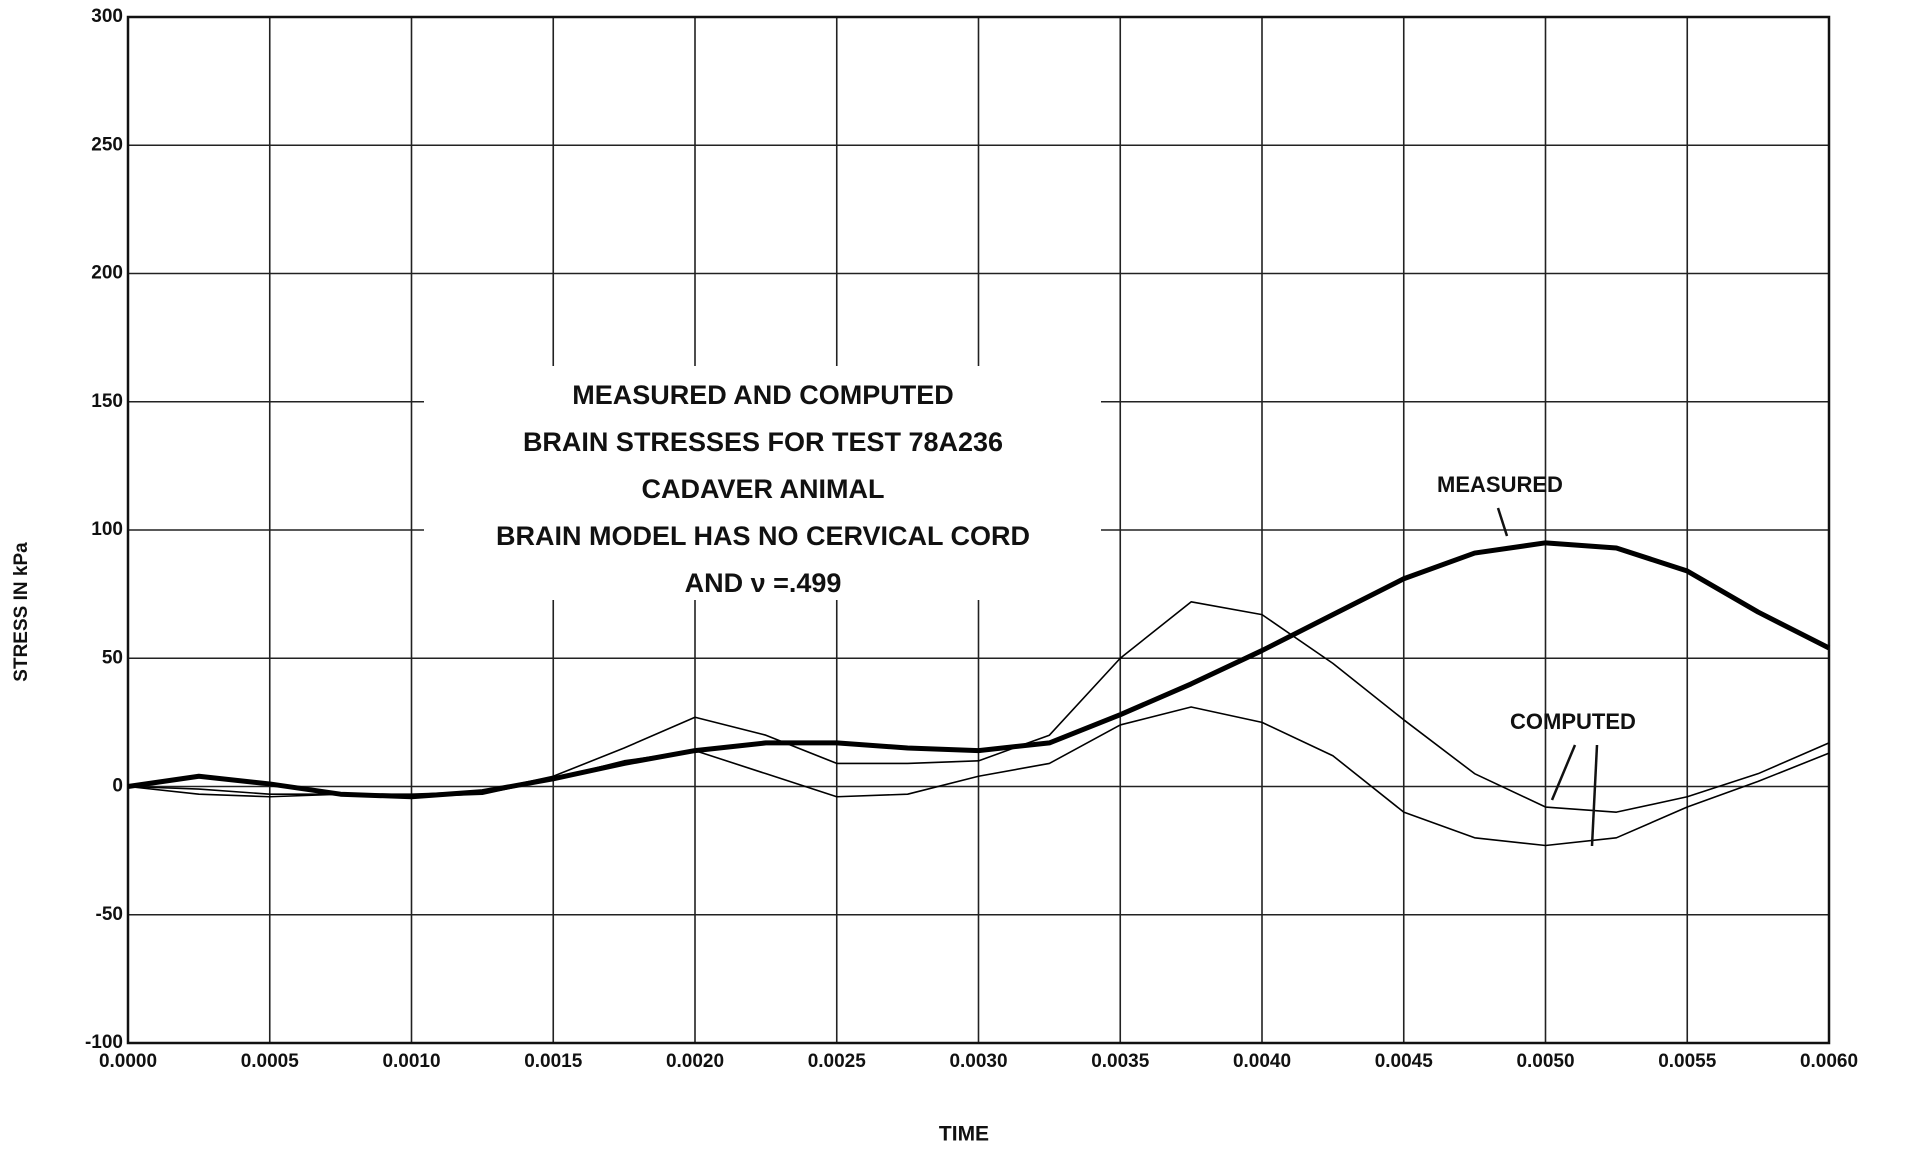  Describe the element at coordinates (21, 612) in the screenshot. I see `y-axis-label: STRESS IN kPa` at that location.